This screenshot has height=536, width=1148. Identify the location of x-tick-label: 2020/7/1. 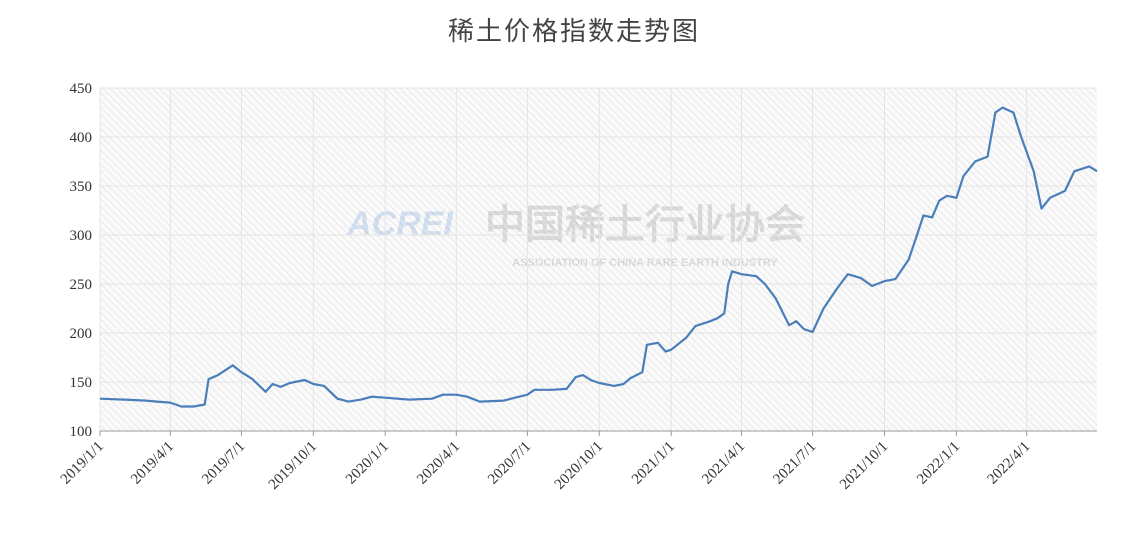
(509, 463).